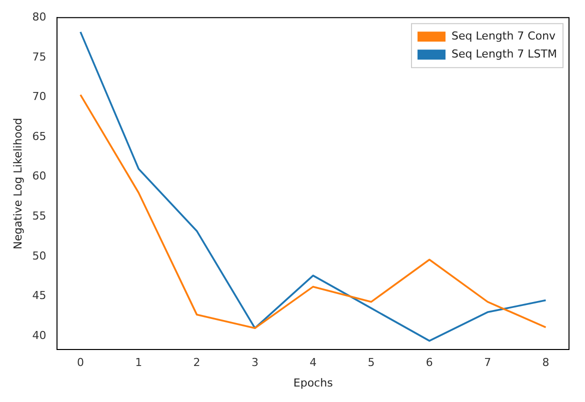 This screenshot has width=585, height=402. I want to click on y-tick-label: 50, so click(39, 255).